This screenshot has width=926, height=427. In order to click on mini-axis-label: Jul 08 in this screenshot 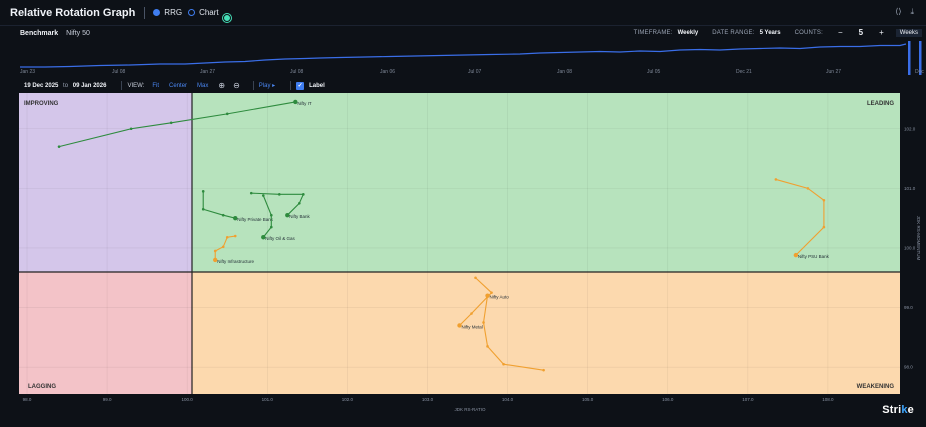, I will do `click(119, 72)`.